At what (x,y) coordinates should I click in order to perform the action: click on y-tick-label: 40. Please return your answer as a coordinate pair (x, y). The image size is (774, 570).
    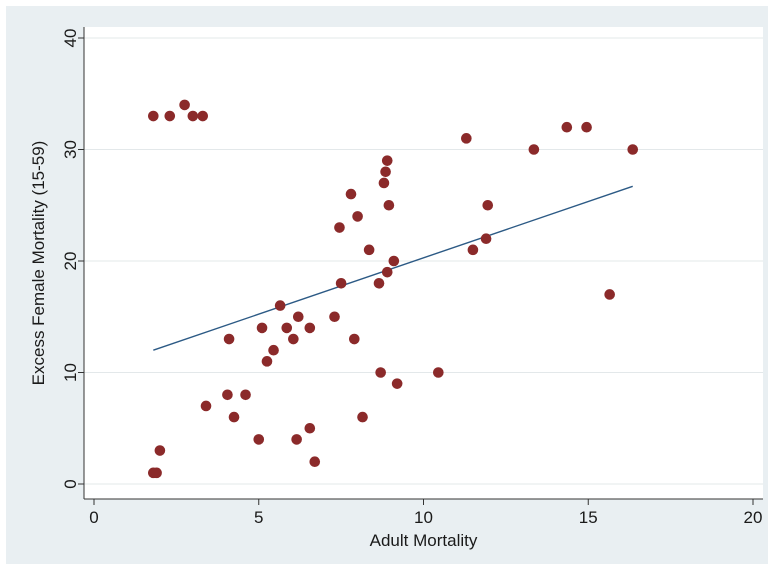
    Looking at the image, I should click on (70, 38).